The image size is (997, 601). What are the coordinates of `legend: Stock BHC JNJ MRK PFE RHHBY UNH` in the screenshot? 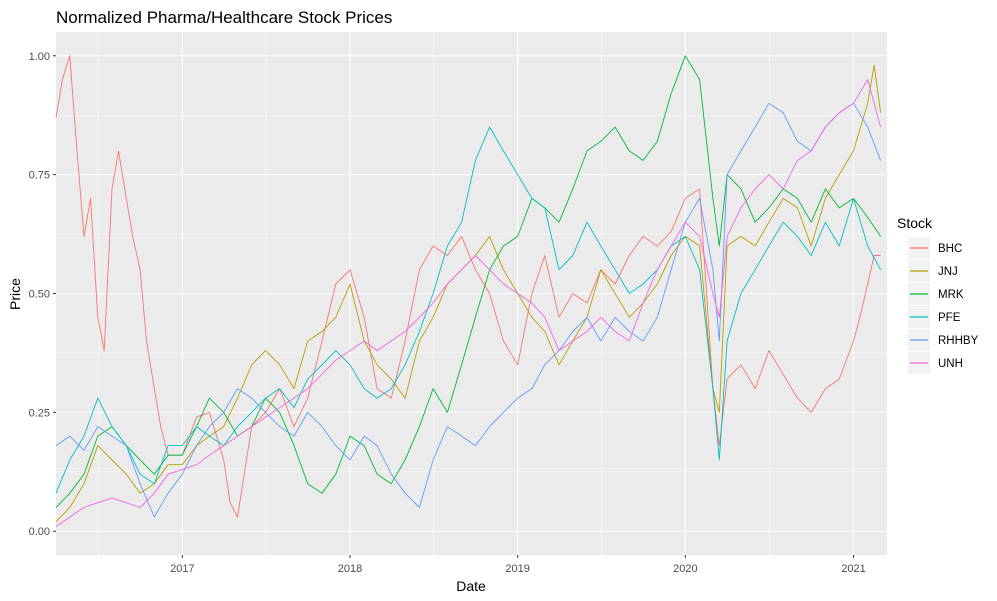 It's located at (938, 294).